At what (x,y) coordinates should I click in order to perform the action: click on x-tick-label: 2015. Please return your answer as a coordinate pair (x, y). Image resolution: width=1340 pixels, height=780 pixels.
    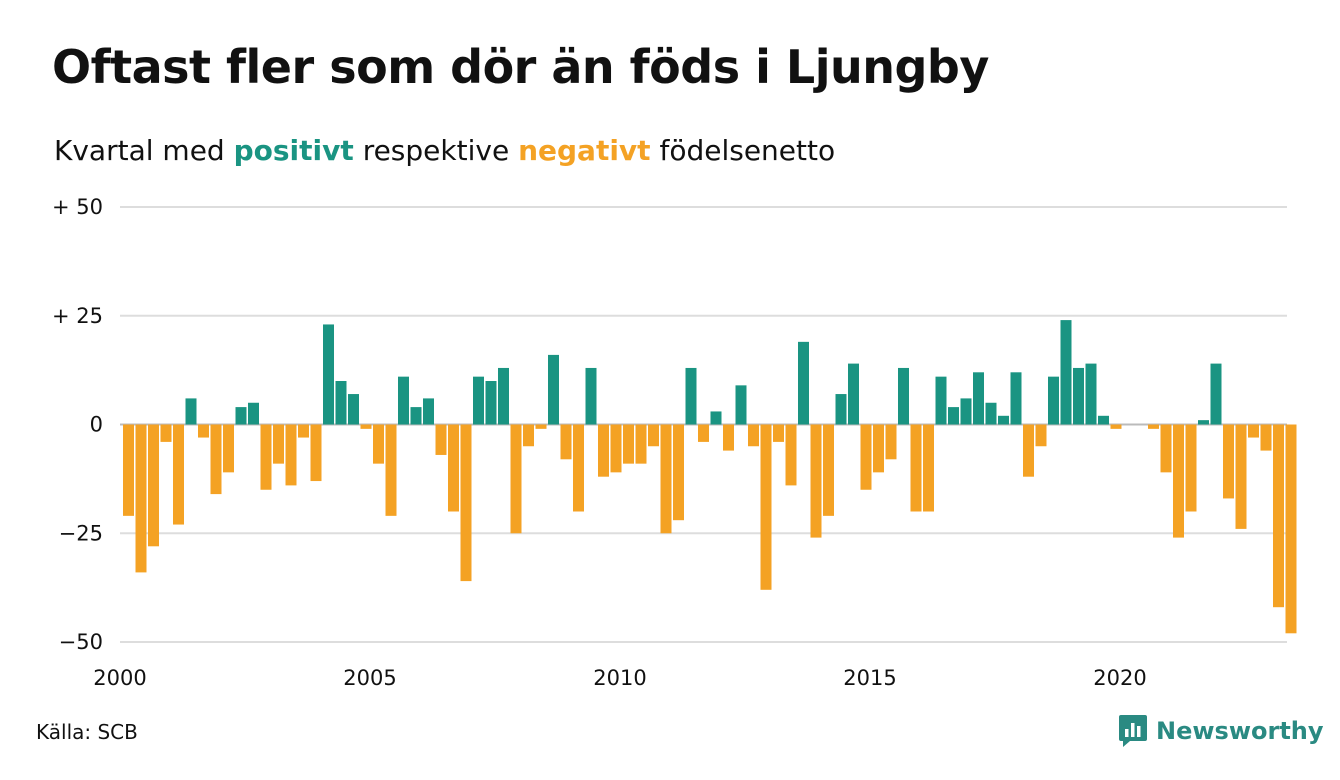
    Looking at the image, I should click on (869, 678).